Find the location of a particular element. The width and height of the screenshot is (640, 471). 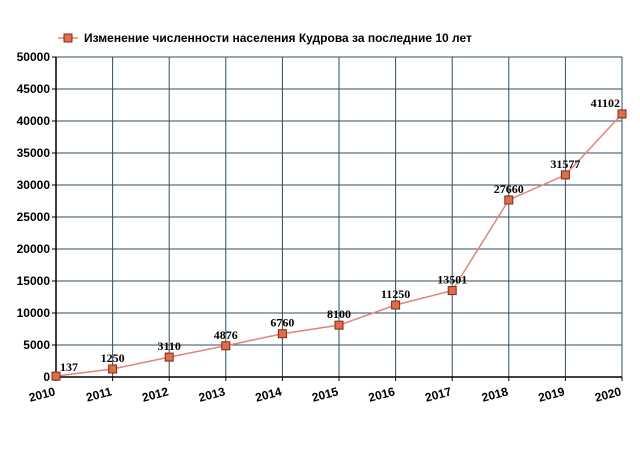

data-point-2014 is located at coordinates (282, 334).